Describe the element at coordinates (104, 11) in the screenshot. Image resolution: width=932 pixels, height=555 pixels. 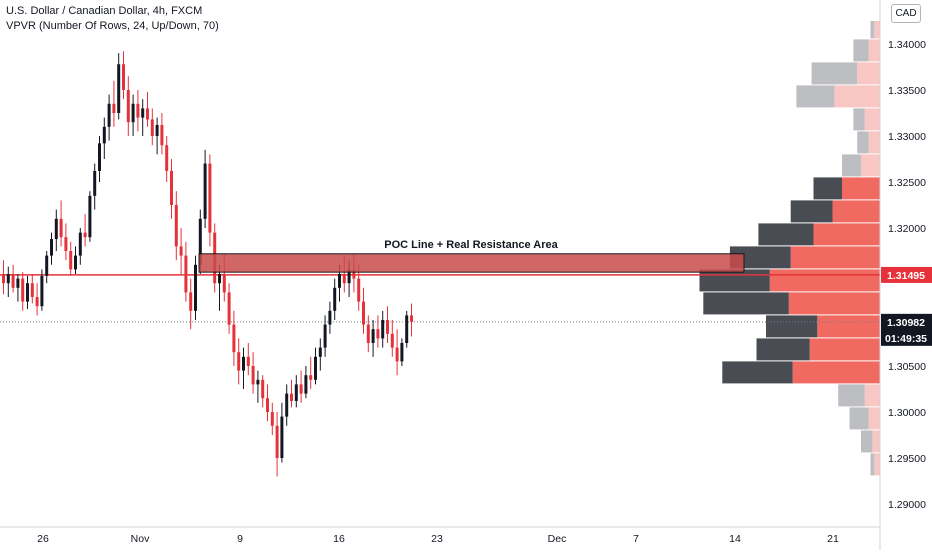
I see `symbol-title: U.S. Dollar / Canadian Dollar, 4h, FXCM` at that location.